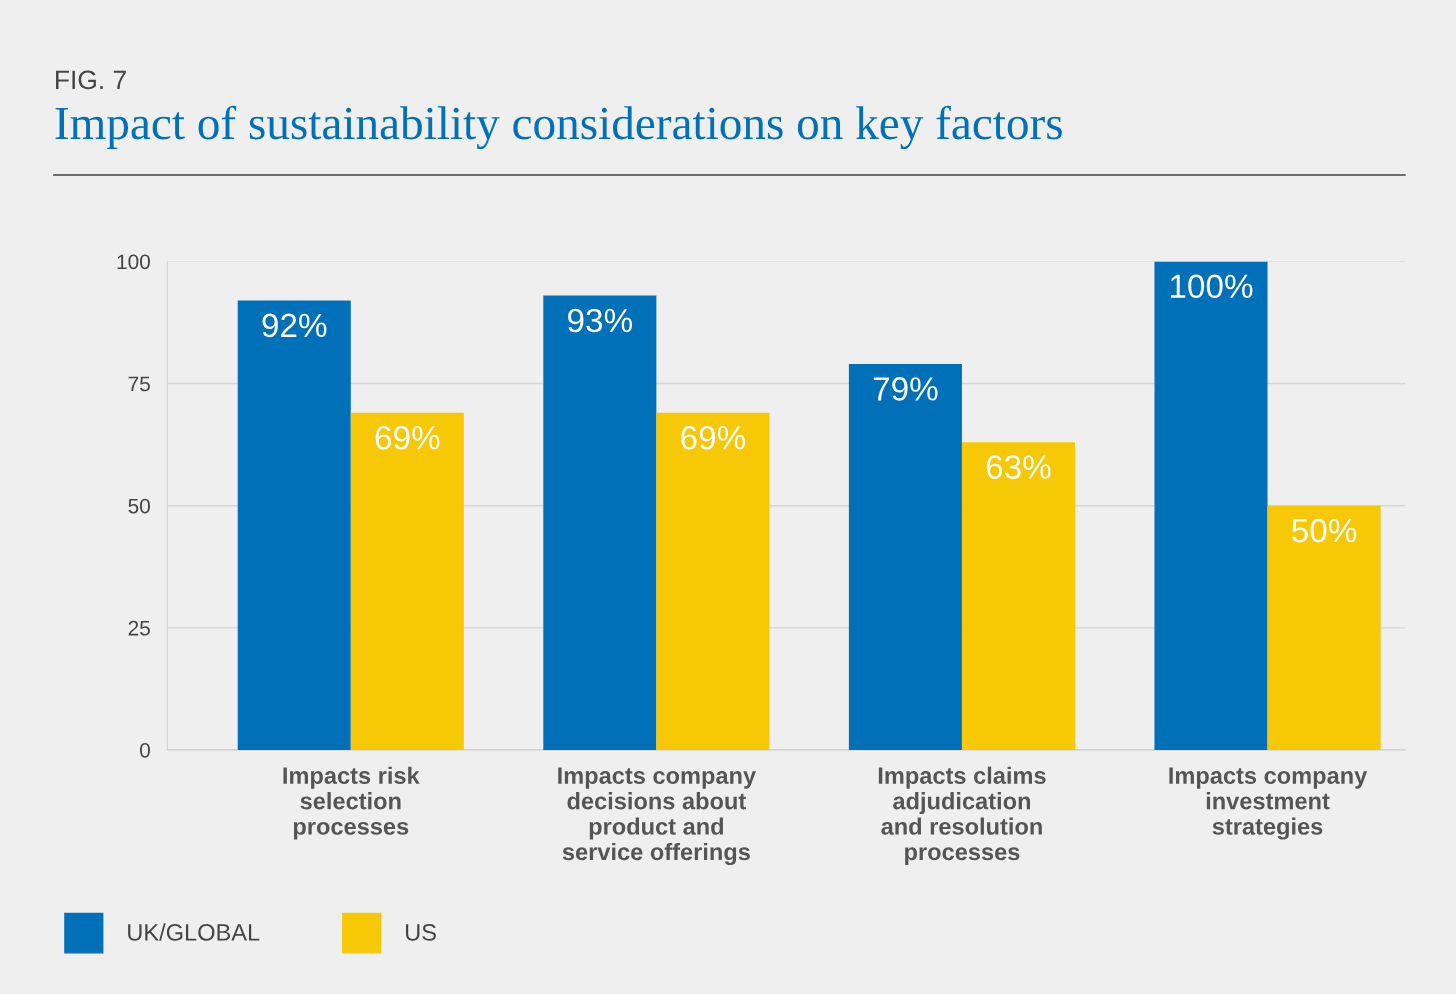 This screenshot has width=1456, height=994. I want to click on x-tick-label: Impacts claims adjudication and resolution processes, so click(962, 815).